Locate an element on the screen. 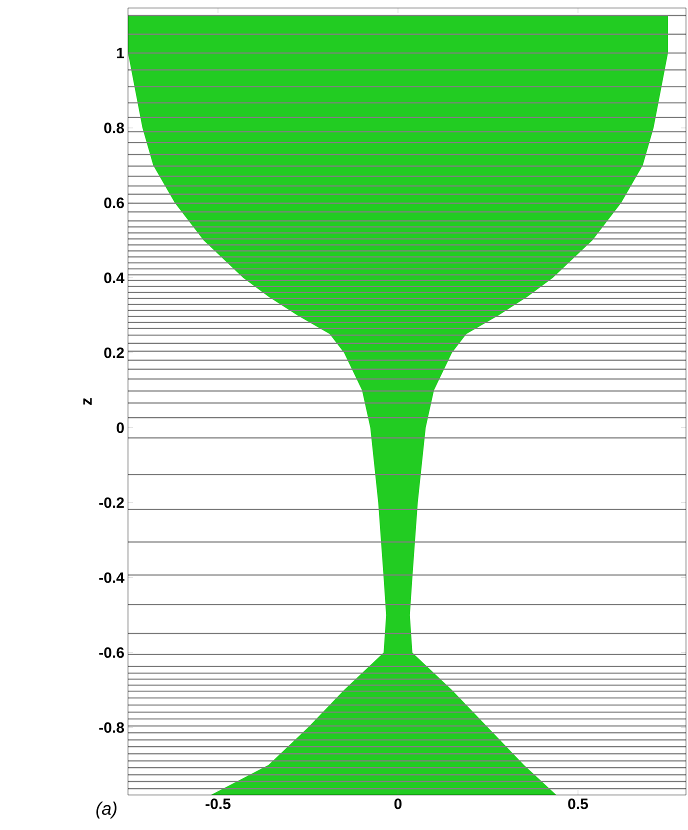  y-tick-label: -0.2 is located at coordinates (111, 502).